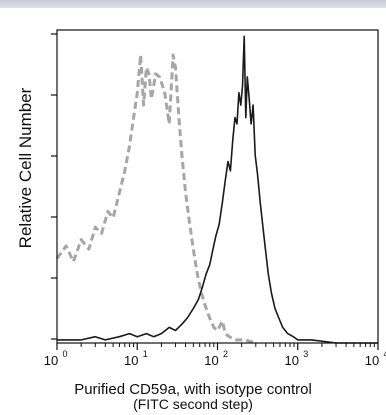  Describe the element at coordinates (25, 168) in the screenshot. I see `y-axis-label: Relative Cell Number` at that location.